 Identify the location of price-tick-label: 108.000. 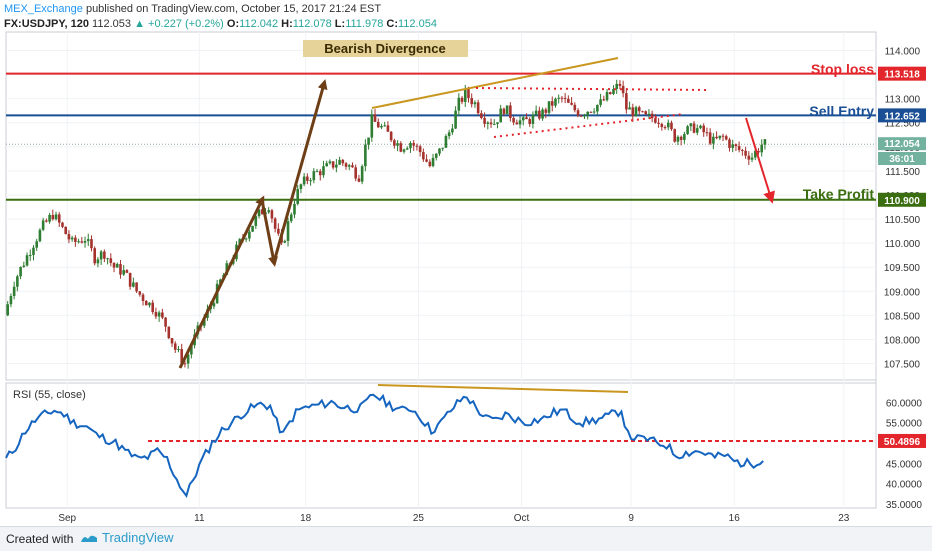
(902, 340).